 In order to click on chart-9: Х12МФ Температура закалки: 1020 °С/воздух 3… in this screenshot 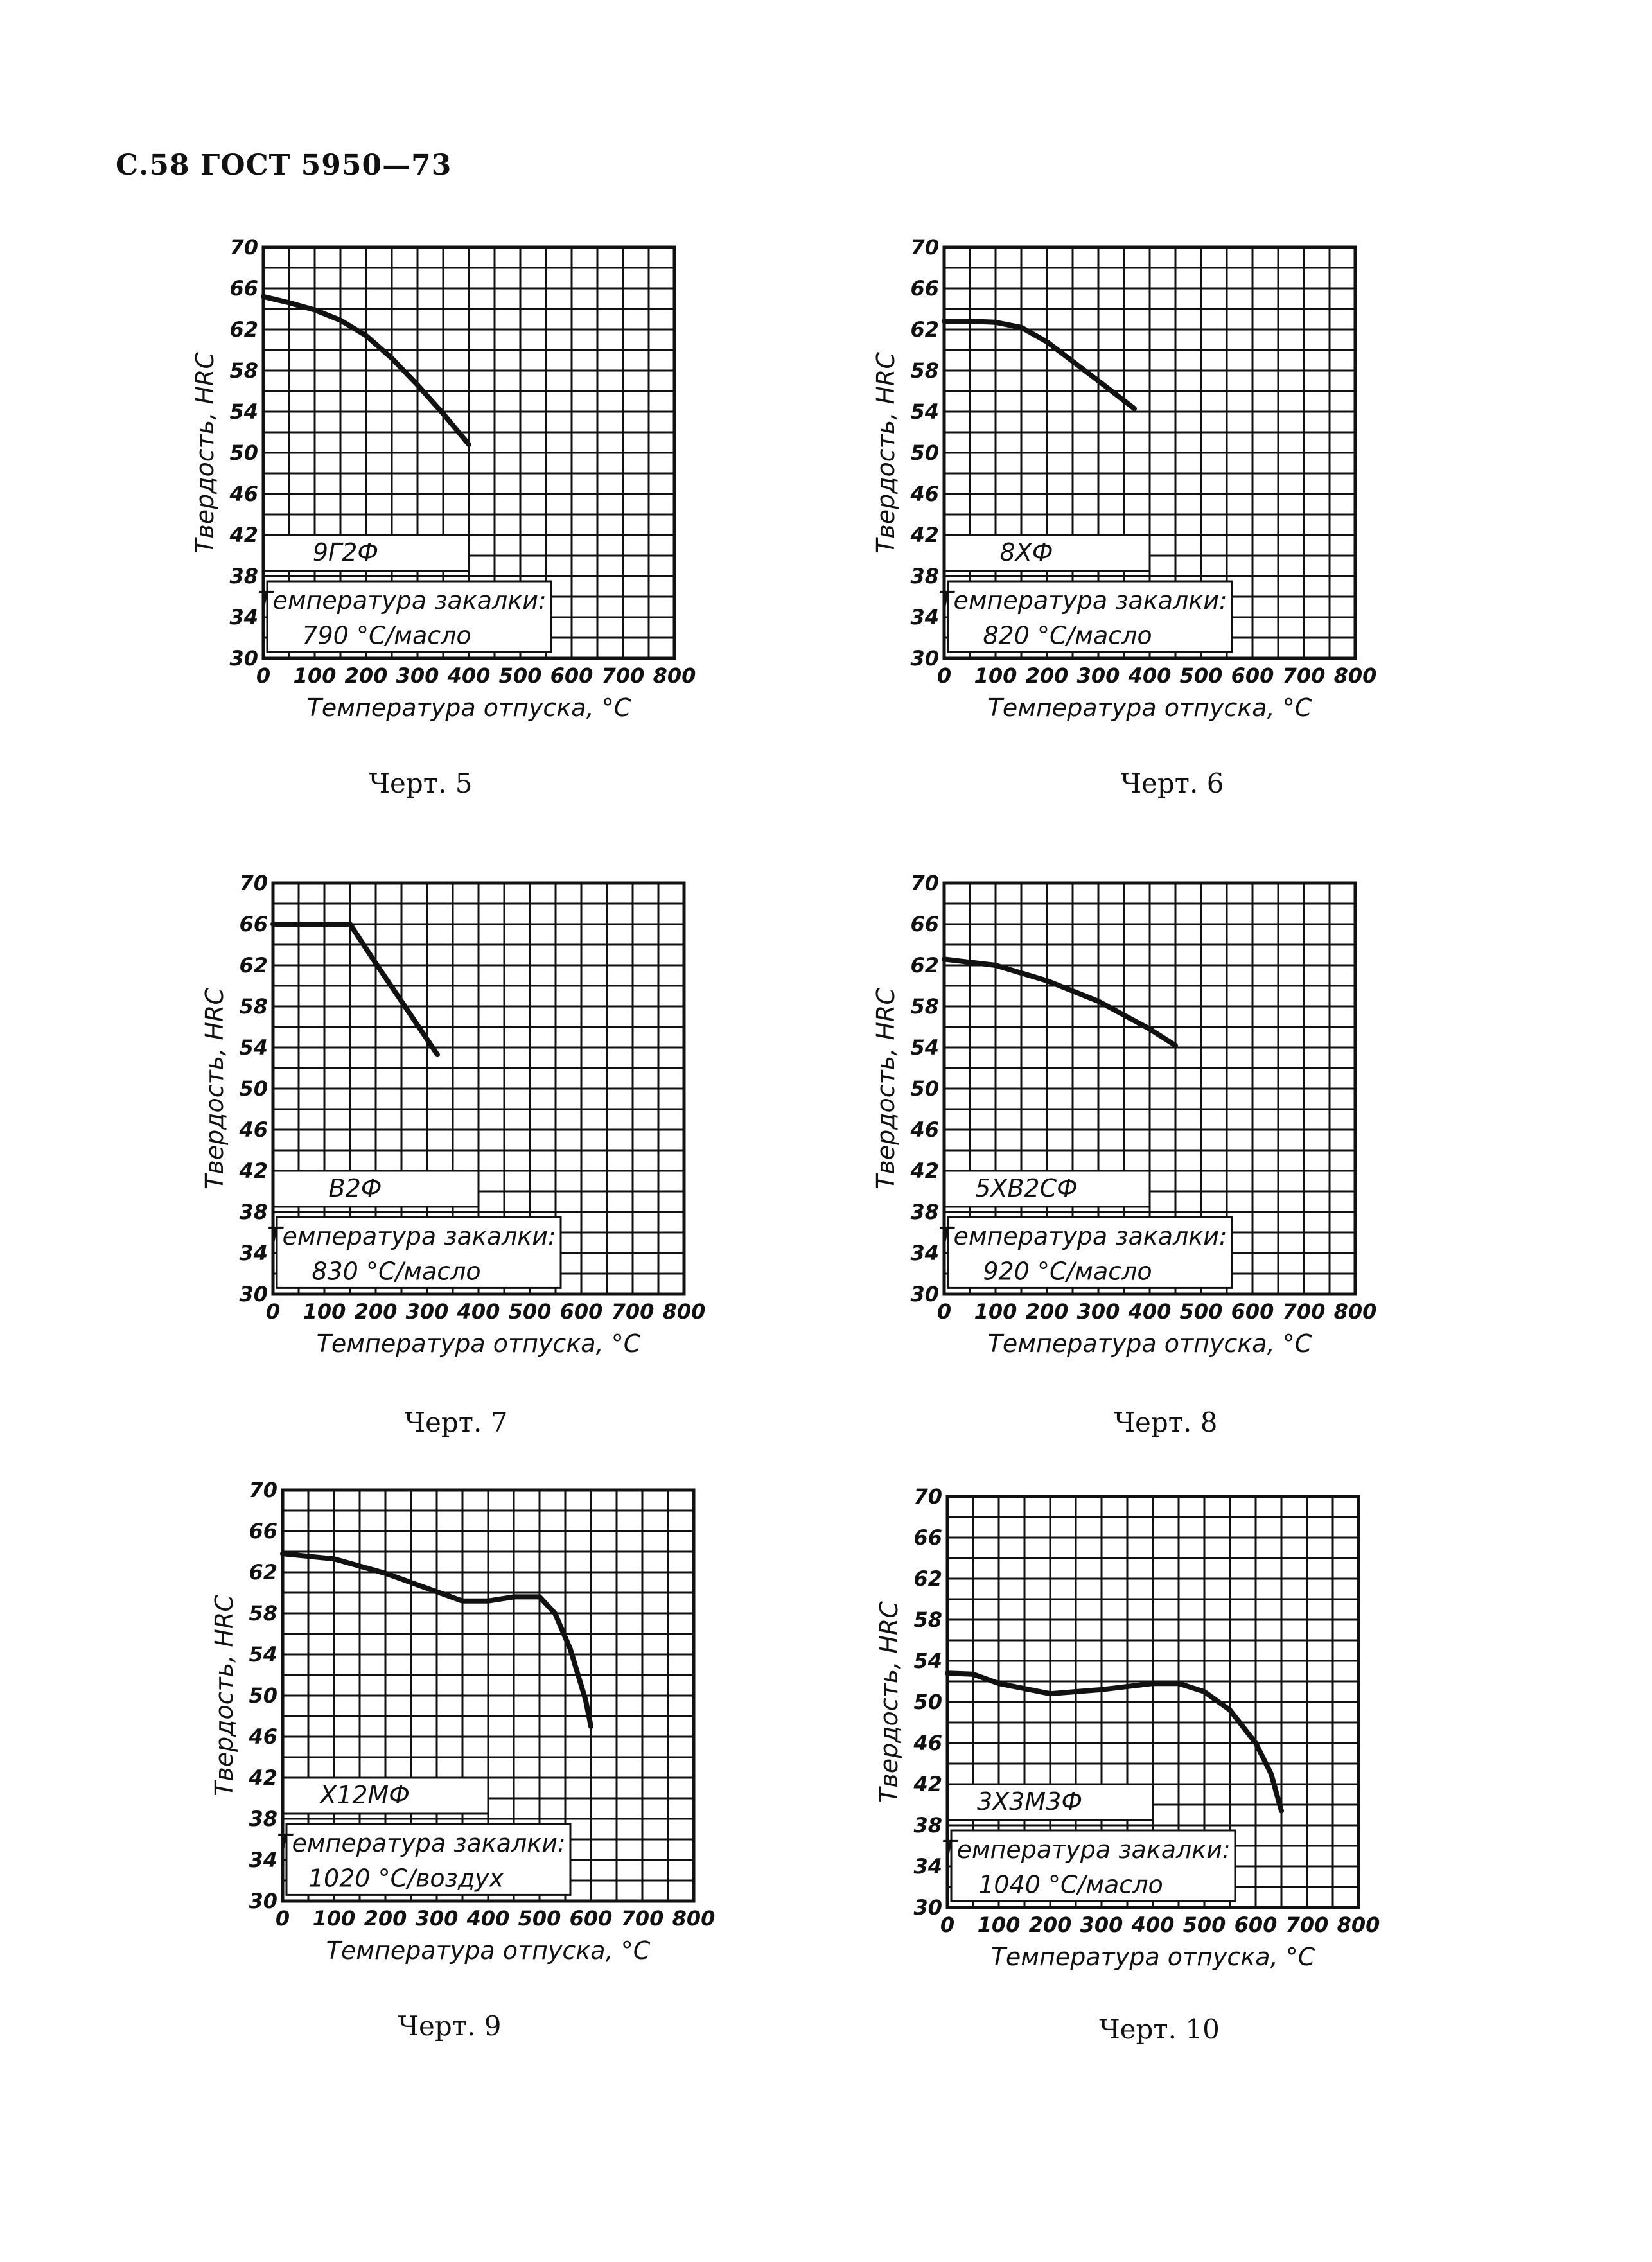, I will do `click(514, 1728)`.